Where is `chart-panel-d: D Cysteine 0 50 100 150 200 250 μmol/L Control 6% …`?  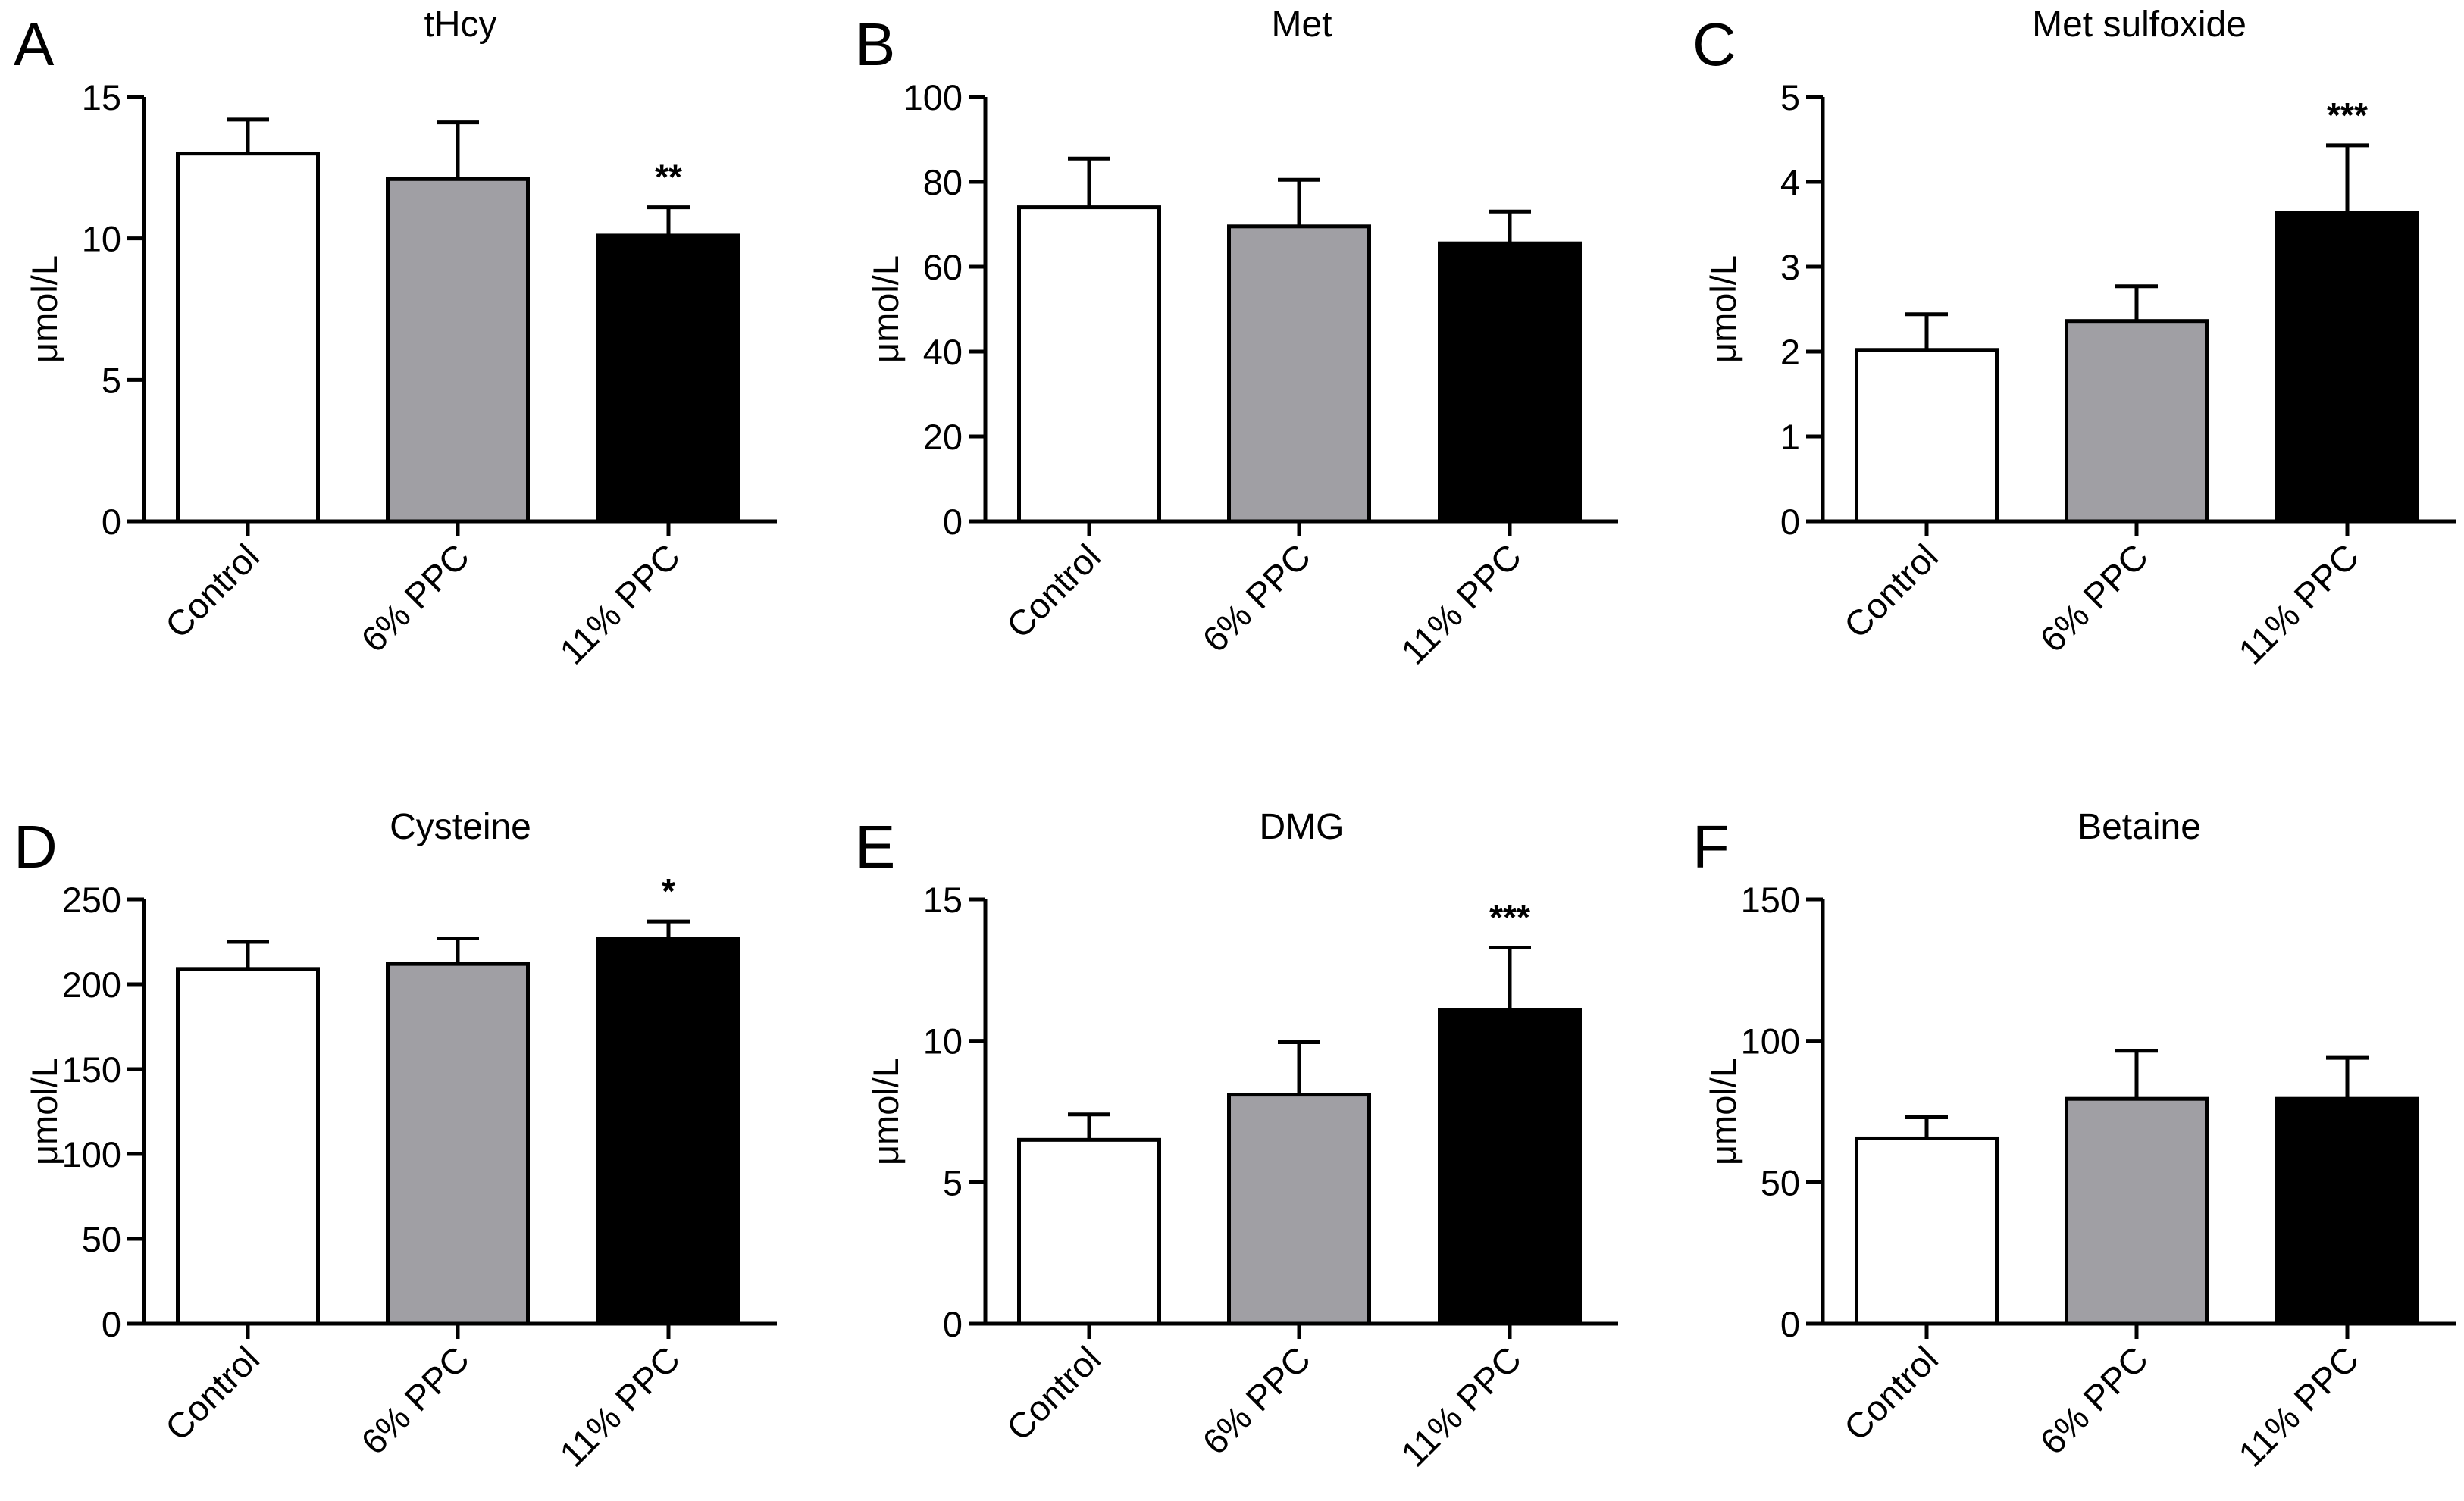
chart-panel-d: D Cysteine 0 50 100 150 200 250 μmol/L Control 6% … is located at coordinates (395, 1140).